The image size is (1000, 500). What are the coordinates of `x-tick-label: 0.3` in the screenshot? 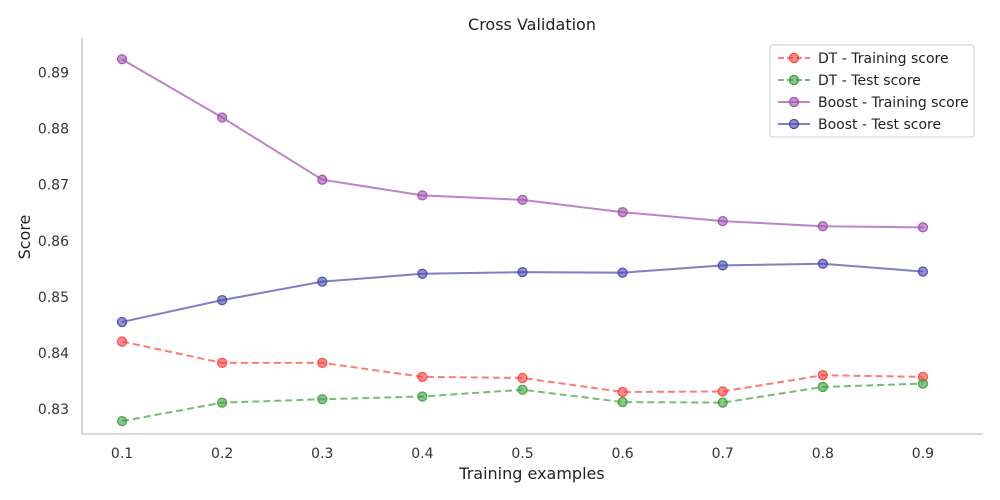 It's located at (322, 454).